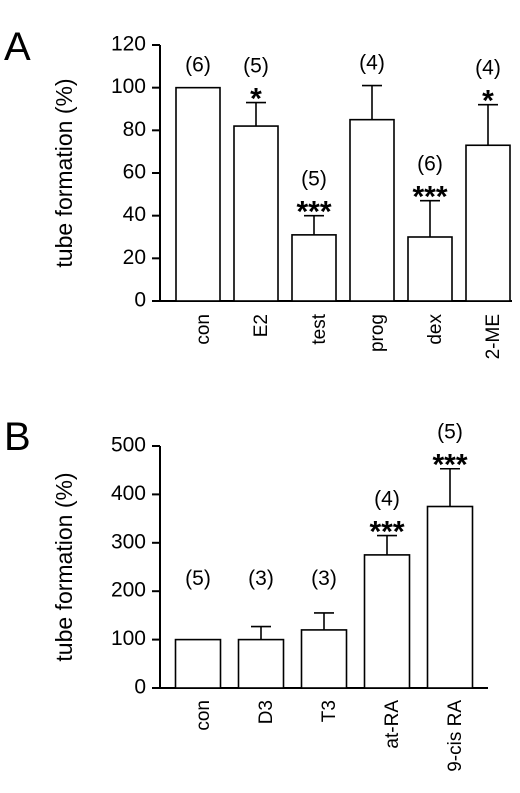 Image resolution: width=520 pixels, height=793 pixels. I want to click on x-tick-label: dex, so click(435, 329).